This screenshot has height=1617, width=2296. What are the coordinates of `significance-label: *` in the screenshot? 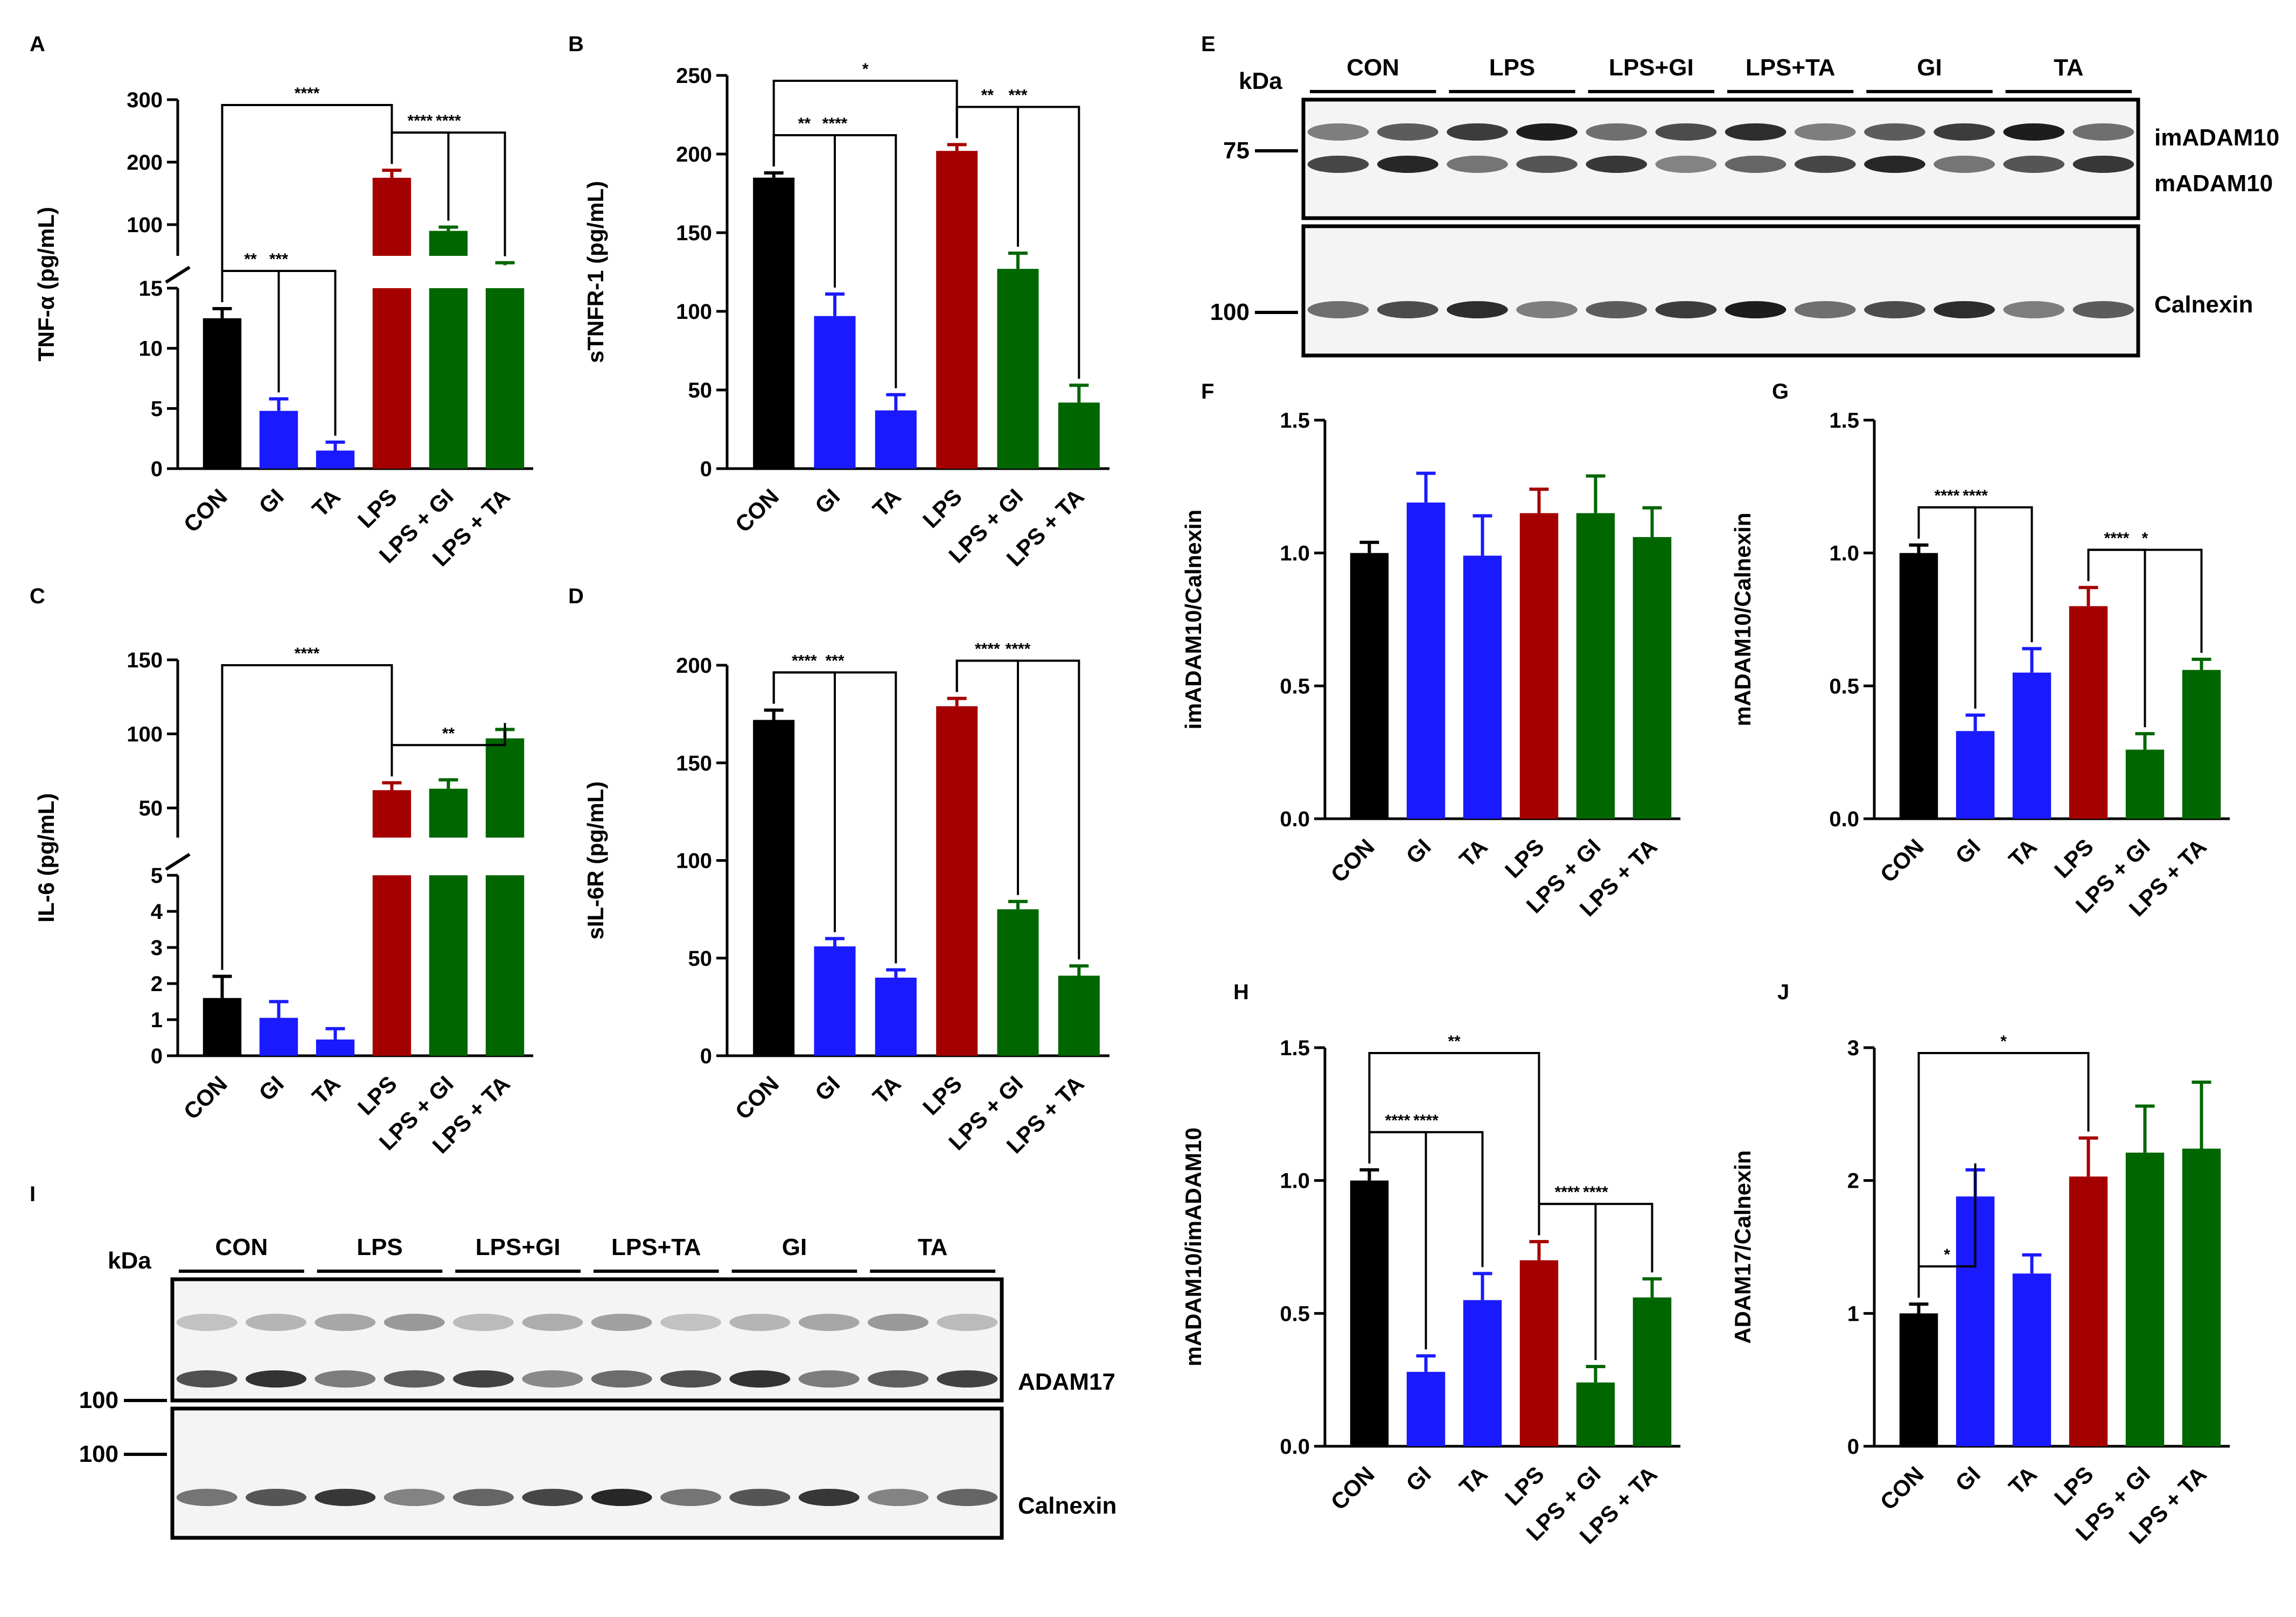 It's located at (1947, 1255).